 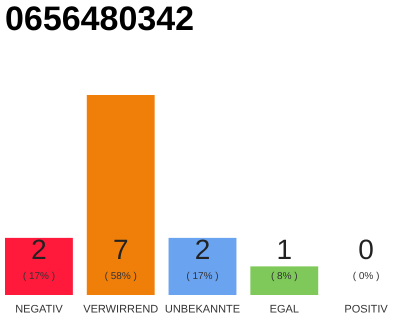 What do you see at coordinates (120, 276) in the screenshot?
I see `annotation: ( 58% )` at bounding box center [120, 276].